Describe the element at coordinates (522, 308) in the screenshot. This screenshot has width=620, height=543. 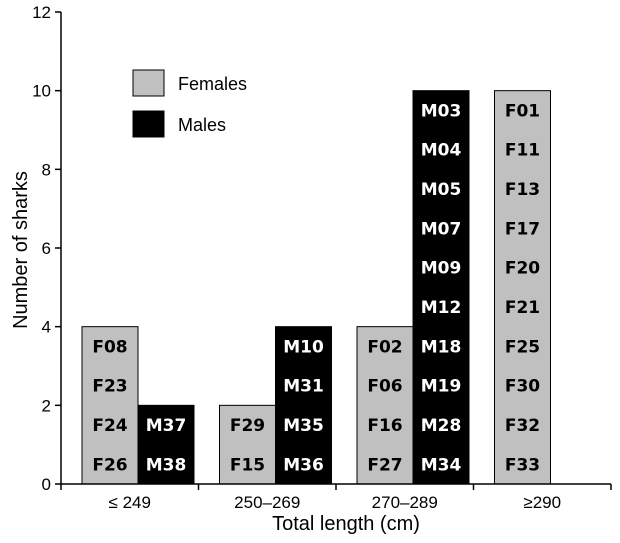
I see `bar-data-label: F21` at that location.